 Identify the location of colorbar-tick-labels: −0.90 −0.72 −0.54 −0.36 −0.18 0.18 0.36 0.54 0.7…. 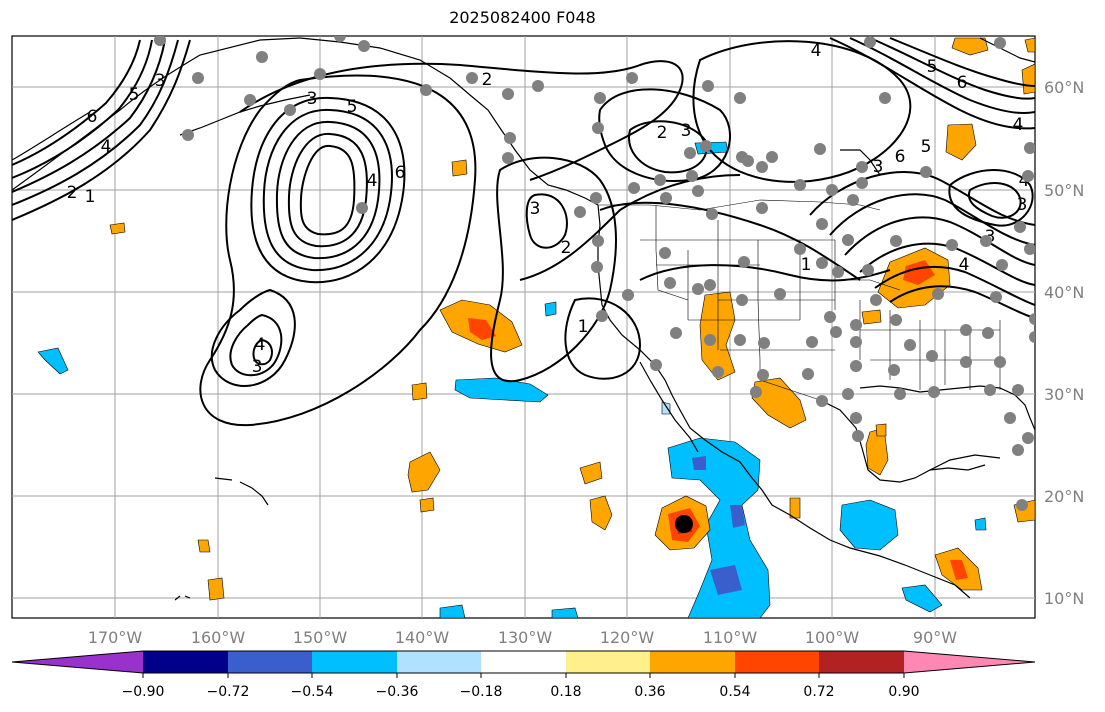
(521, 686).